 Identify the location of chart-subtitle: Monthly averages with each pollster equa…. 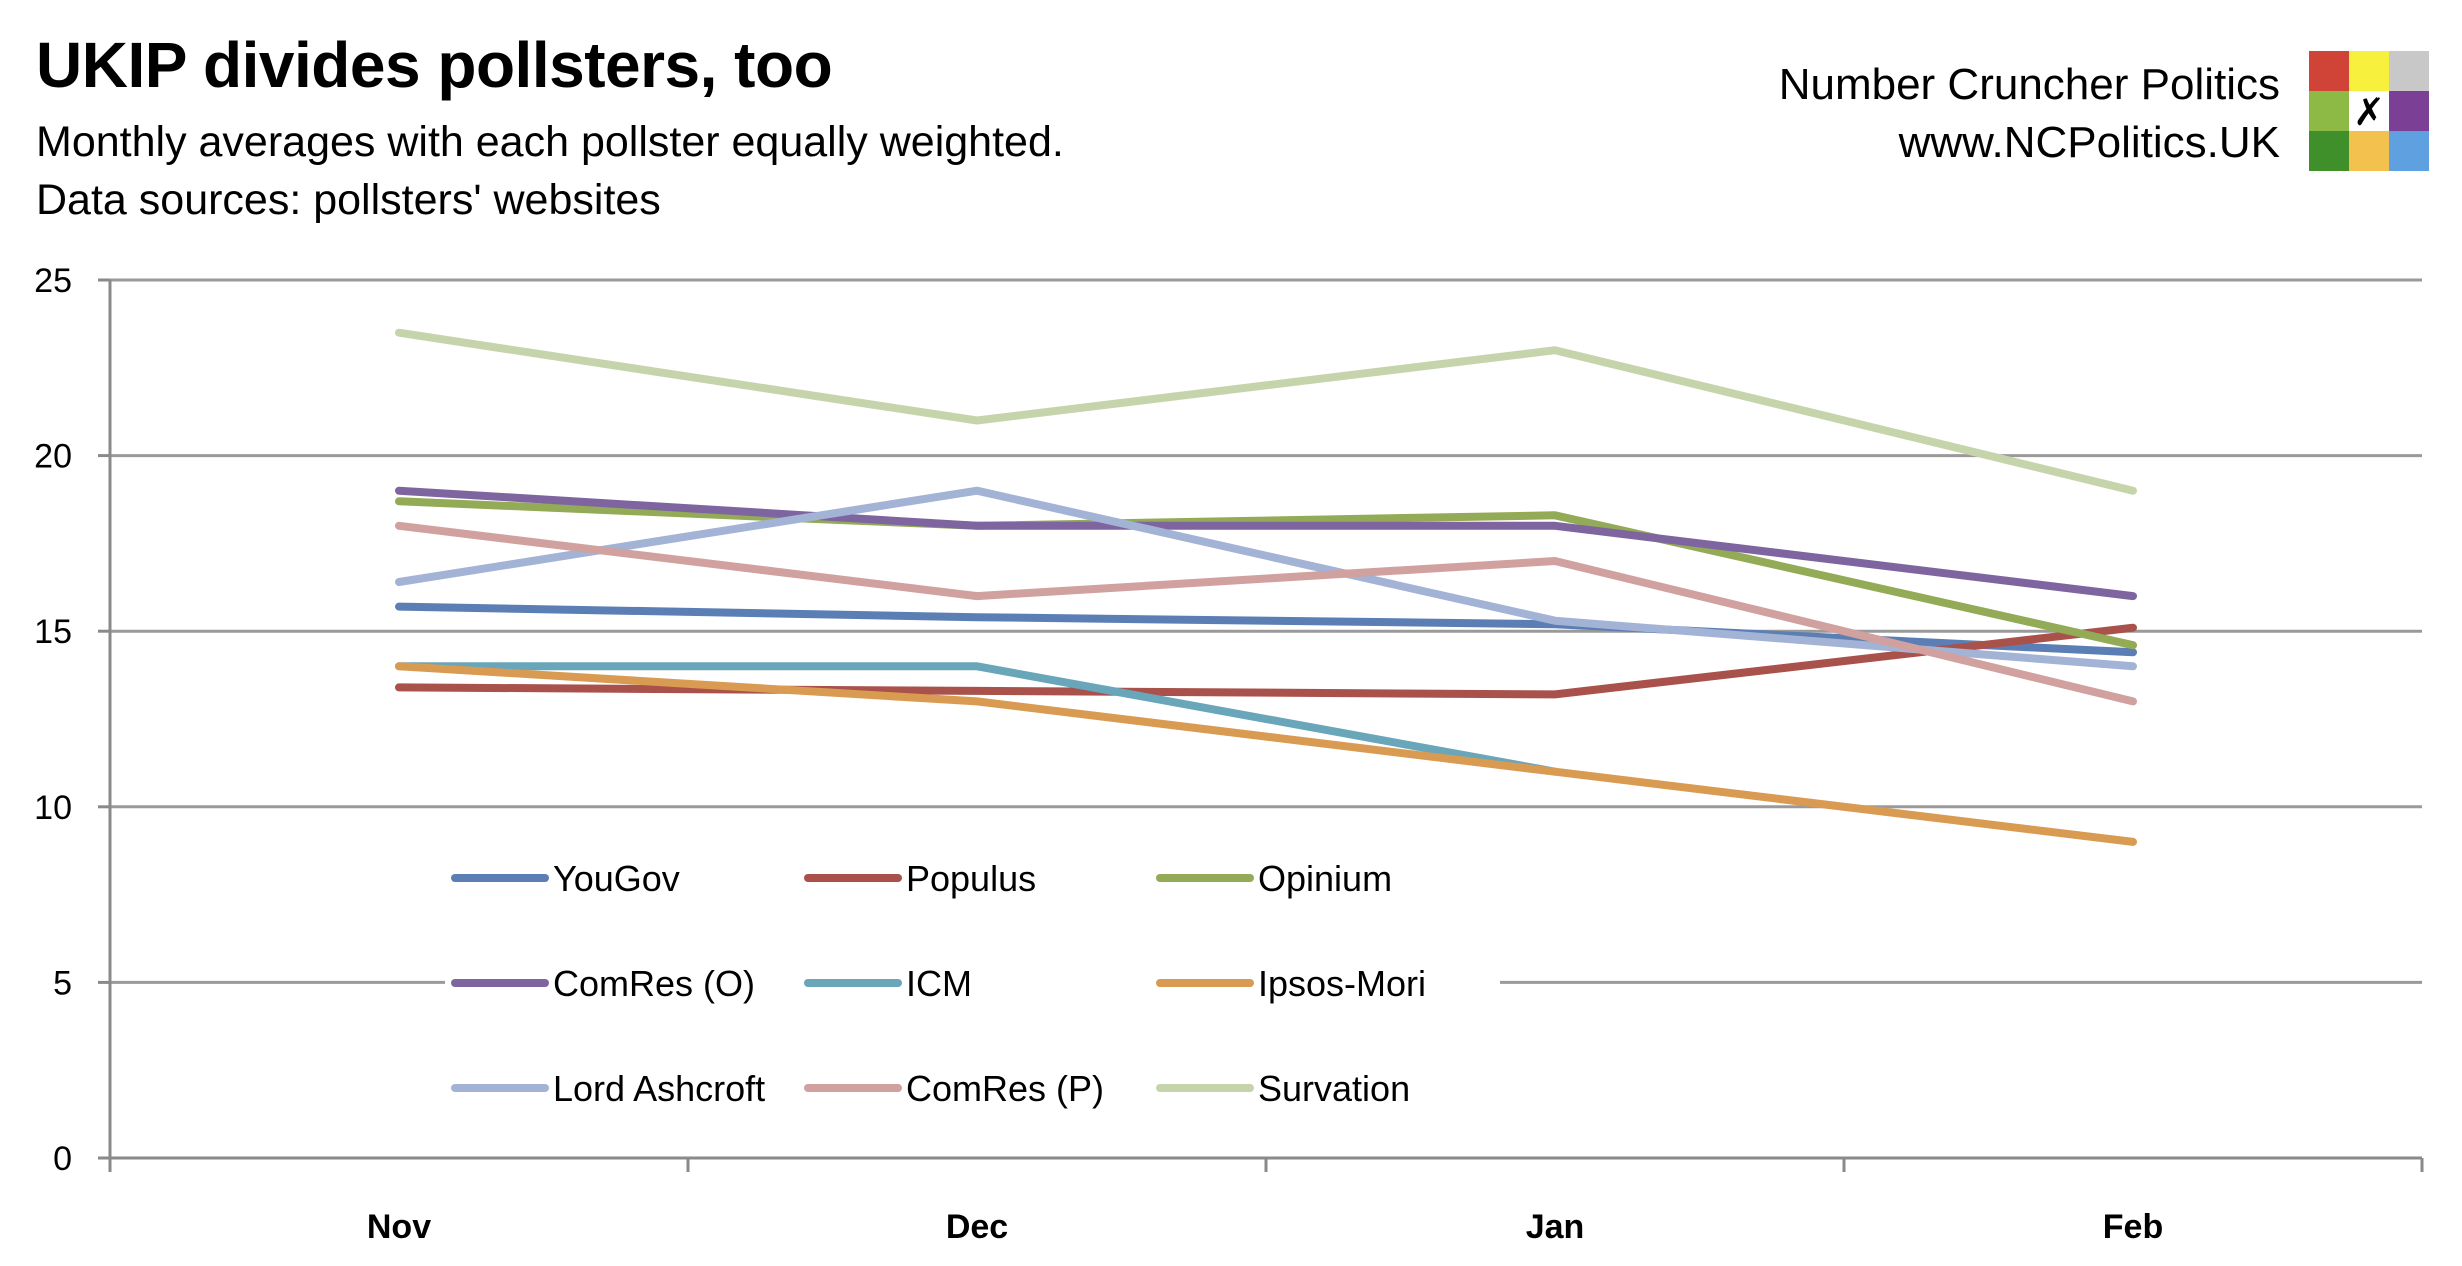
(550, 142).